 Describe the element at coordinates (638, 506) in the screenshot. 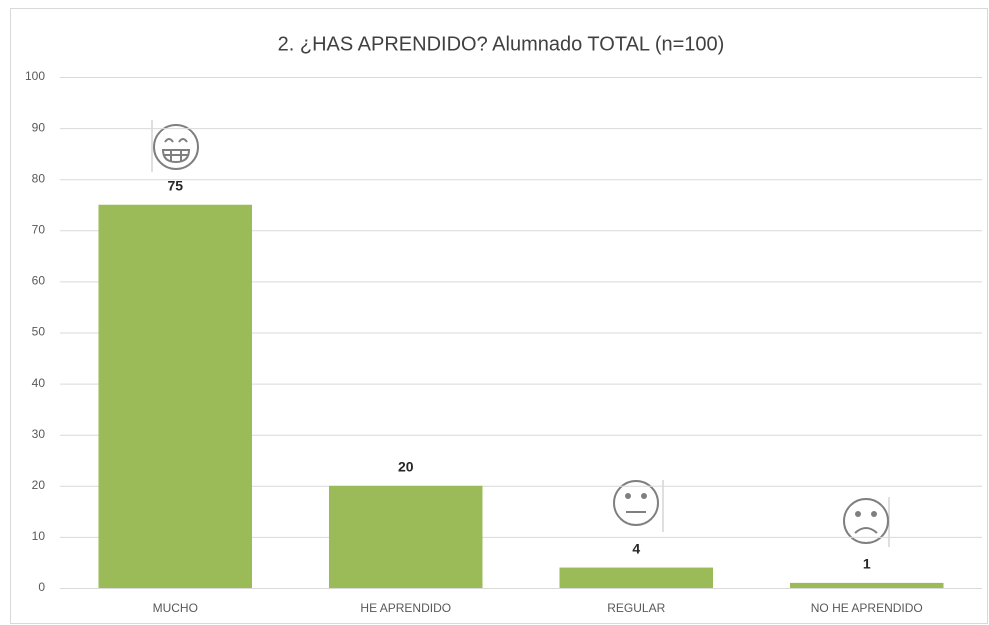

I see `emoji-neutral` at that location.